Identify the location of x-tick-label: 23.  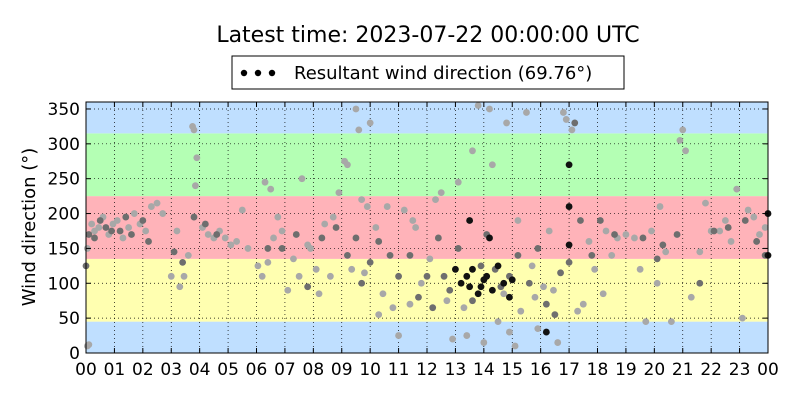
(740, 370).